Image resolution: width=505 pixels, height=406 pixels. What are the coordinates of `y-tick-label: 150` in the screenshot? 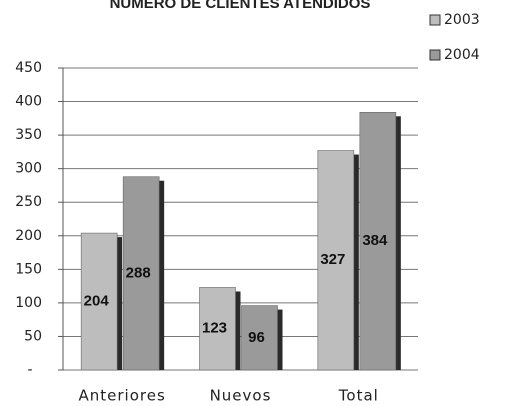 It's located at (28, 269).